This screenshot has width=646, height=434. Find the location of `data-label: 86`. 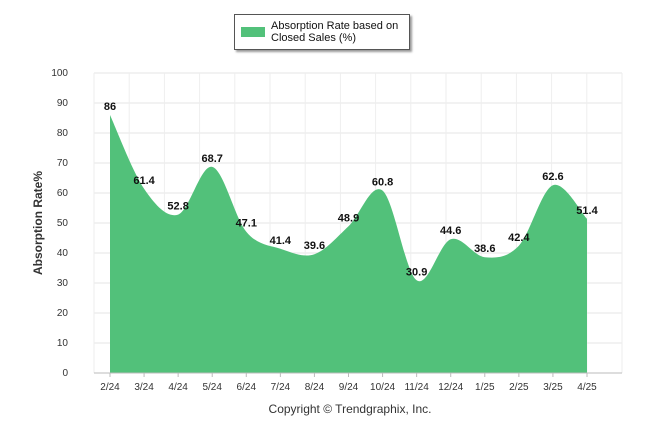

data-label: 86 is located at coordinates (110, 107).